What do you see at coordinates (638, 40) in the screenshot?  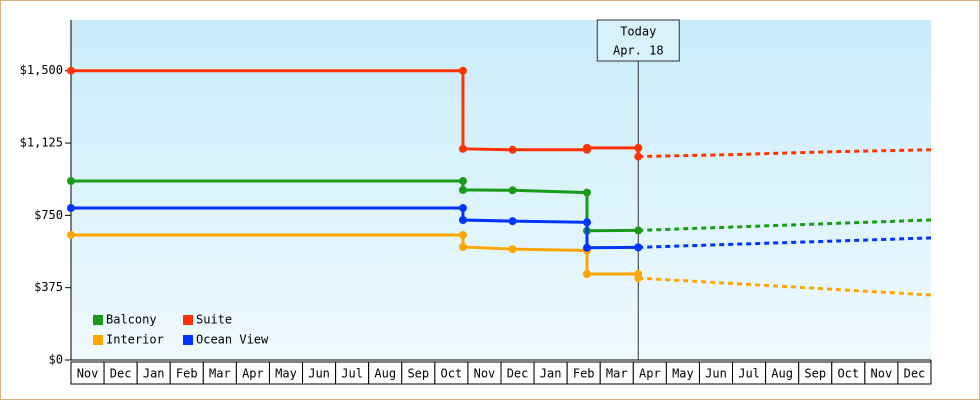 I see `today-box` at bounding box center [638, 40].